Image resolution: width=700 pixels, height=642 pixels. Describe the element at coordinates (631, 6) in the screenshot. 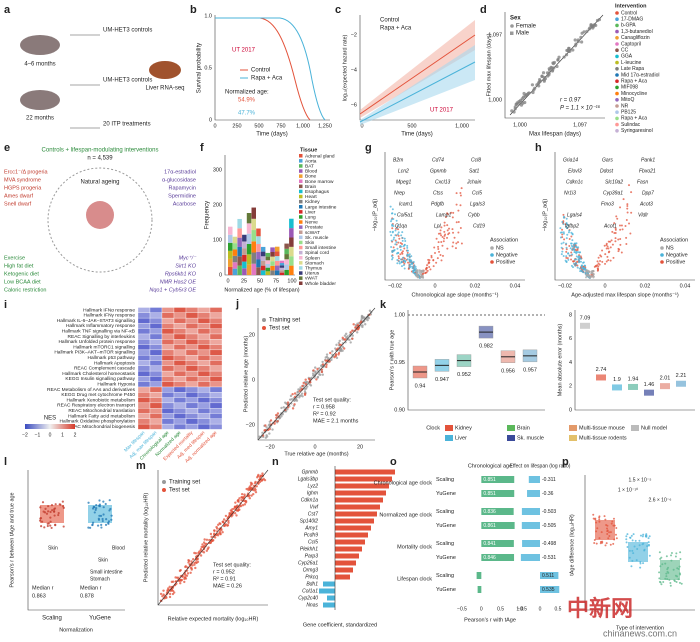

I see `label: Intervention` at that location.